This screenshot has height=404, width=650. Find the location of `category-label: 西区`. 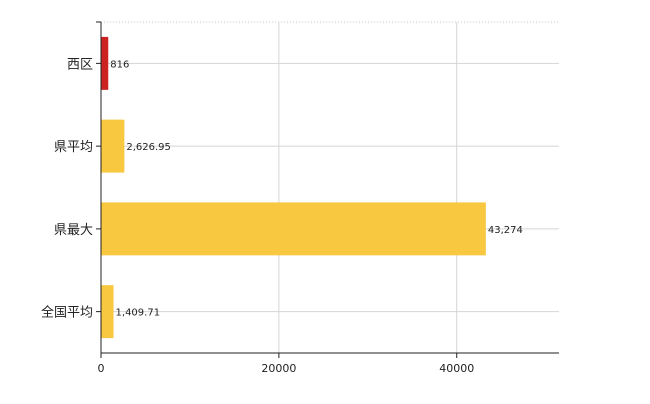

category-label: 西区 is located at coordinates (80, 64).